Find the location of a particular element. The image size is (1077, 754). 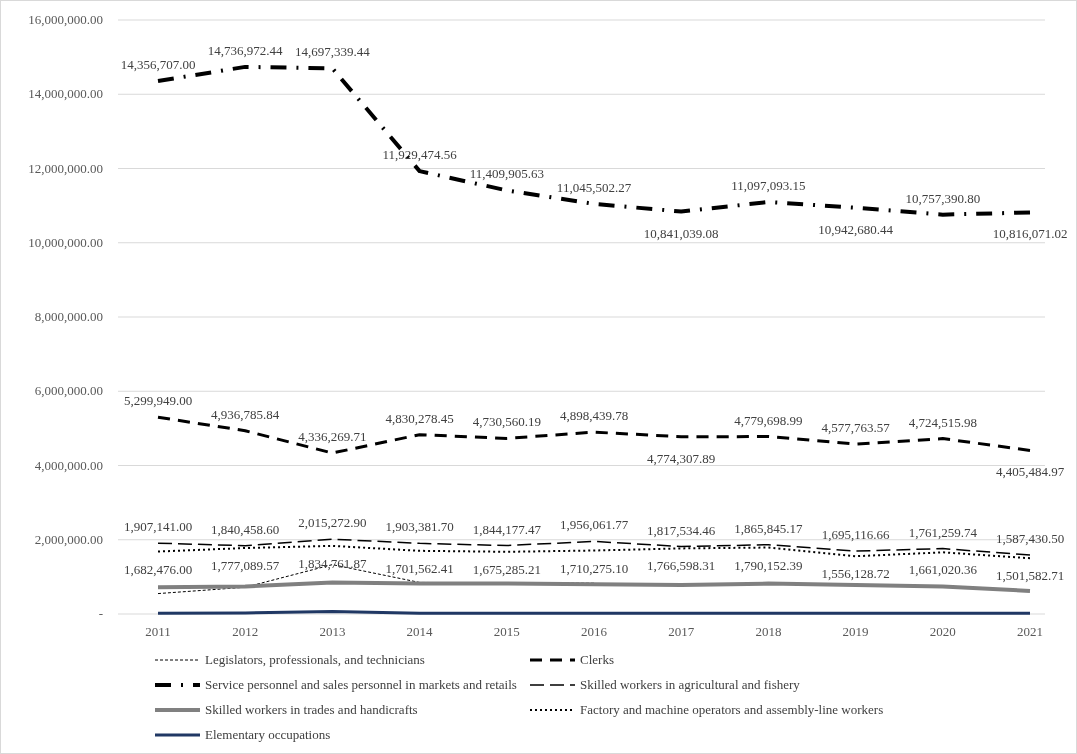

legend-label: Service personnel and sales personnel in markets and retails is located at coordinates (361, 684).